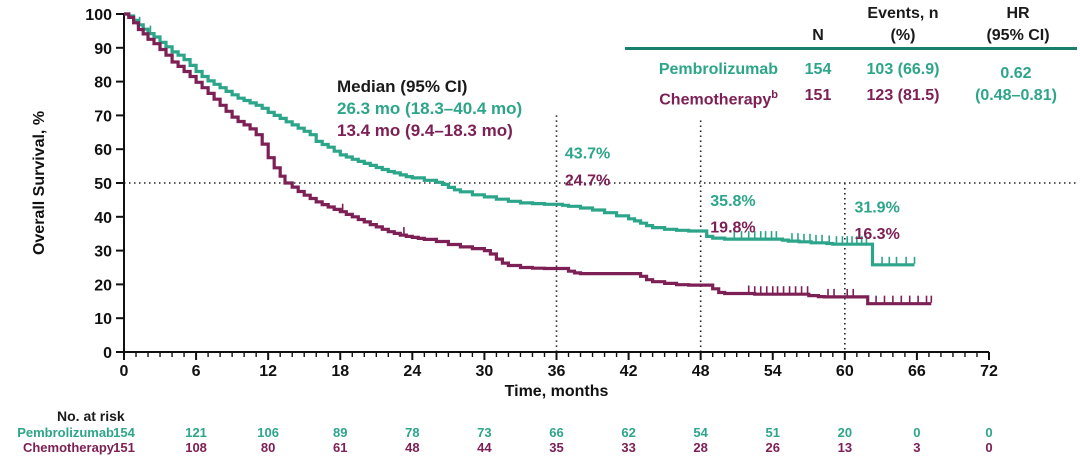 The image size is (1080, 458). Describe the element at coordinates (68, 447) in the screenshot. I see `risk-row-label-chemotherapy: Chemotherapy` at that location.